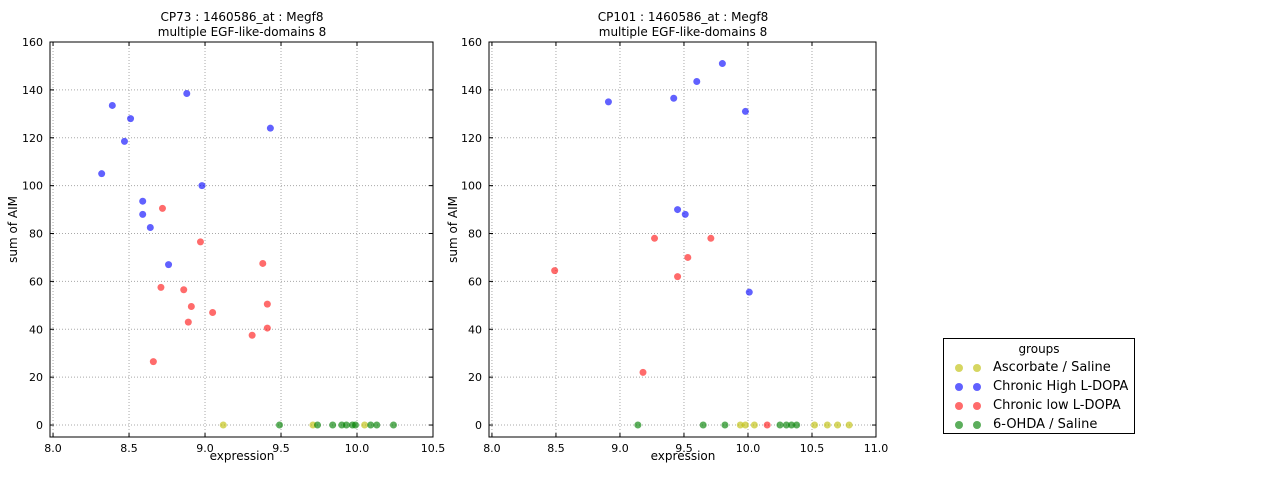 This screenshot has width=1280, height=480. I want to click on legend-entry-6ohda-saline: 6-OHDA / Saline, so click(1039, 424).